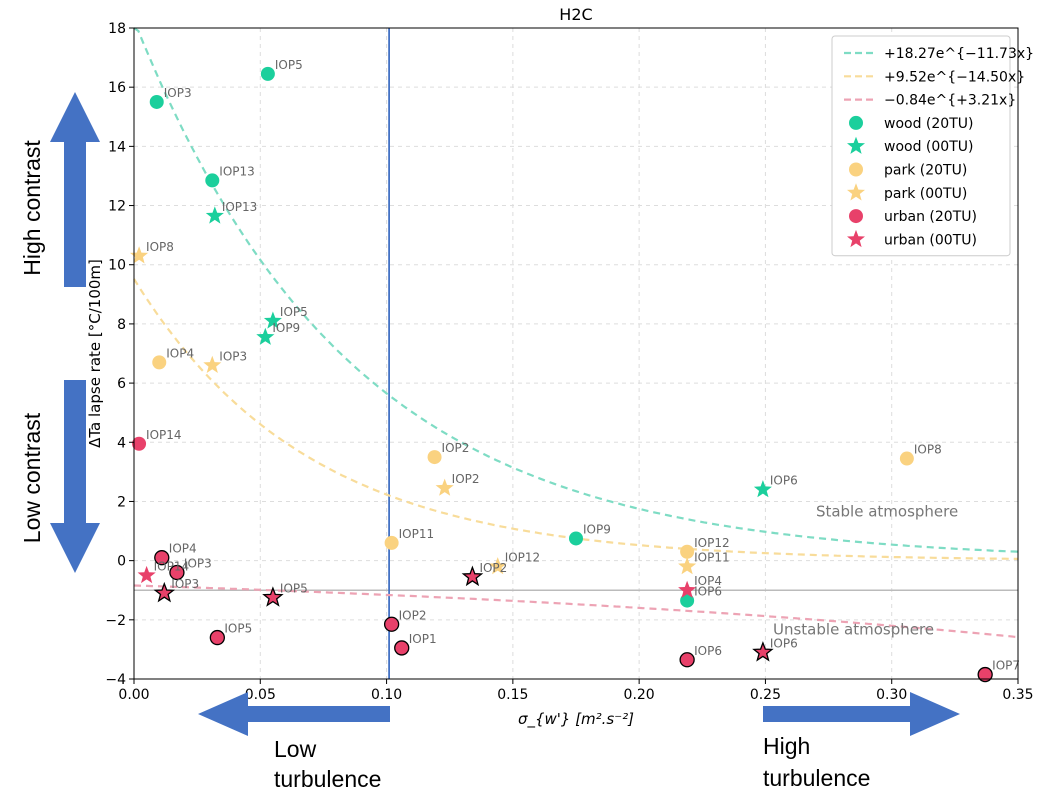  I want to click on y-tick-label: 14, so click(117, 147).